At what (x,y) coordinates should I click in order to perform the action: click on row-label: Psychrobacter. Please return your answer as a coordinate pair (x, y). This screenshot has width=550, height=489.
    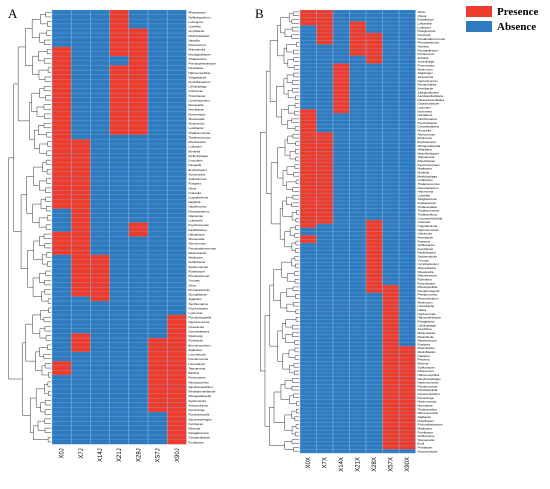
    Looking at the image, I should click on (198, 308).